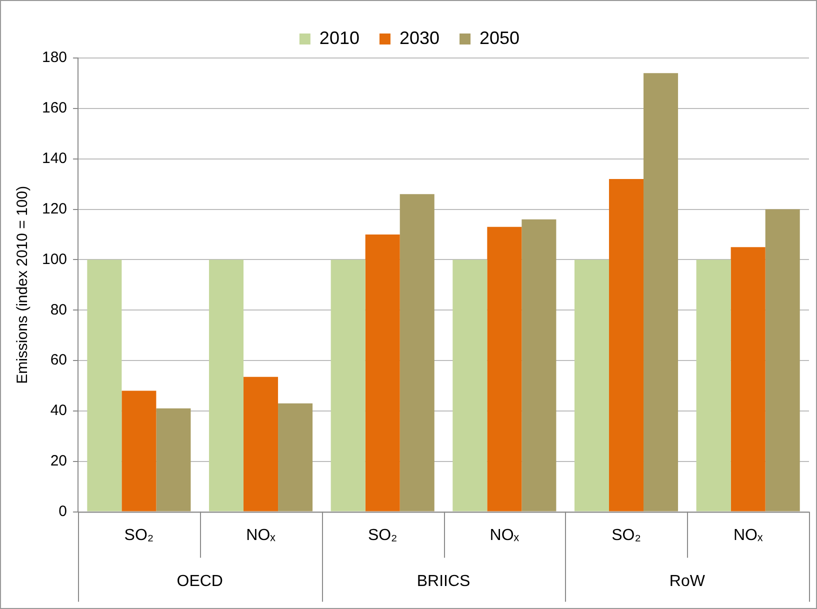 This screenshot has width=817, height=609. Describe the element at coordinates (199, 581) in the screenshot. I see `text: OECD` at that location.